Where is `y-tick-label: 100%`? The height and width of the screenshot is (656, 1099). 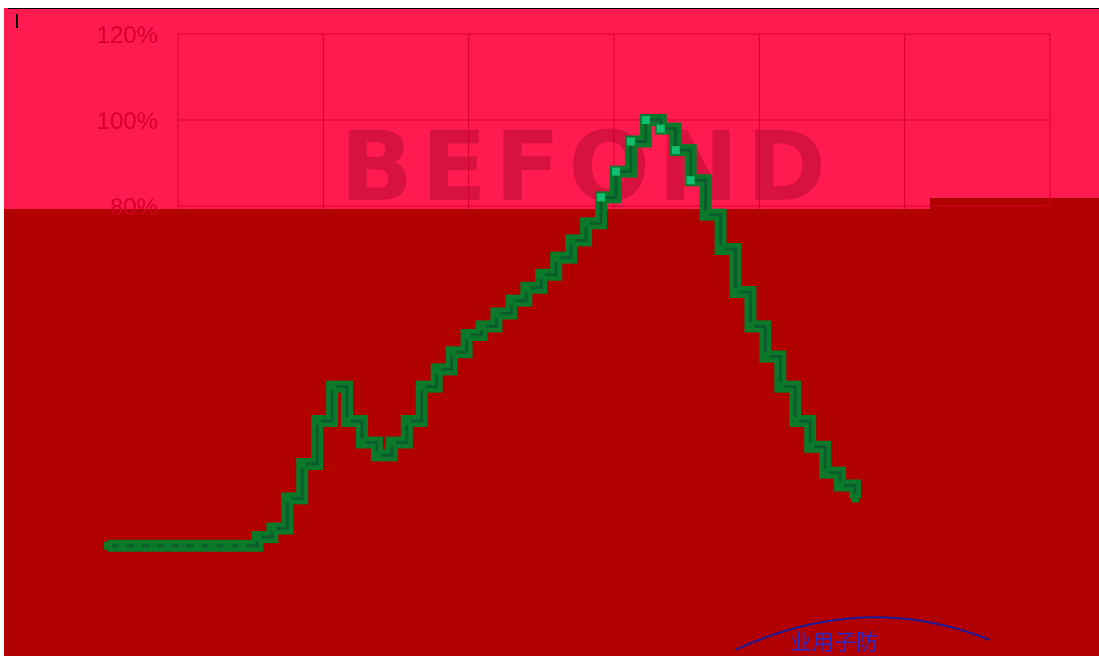 y-tick-label: 100% is located at coordinates (127, 121).